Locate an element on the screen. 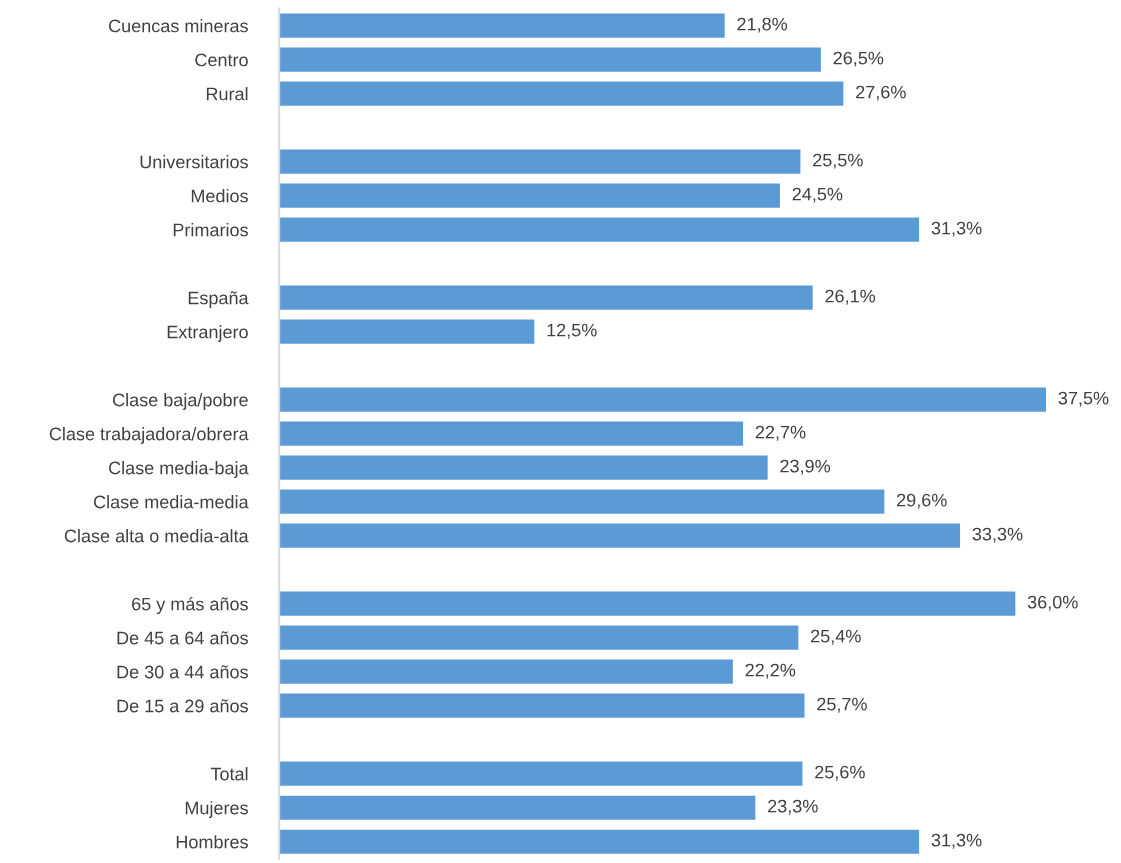 Image resolution: width=1121 pixels, height=863 pixels. data-label: 23,9% is located at coordinates (805, 467).